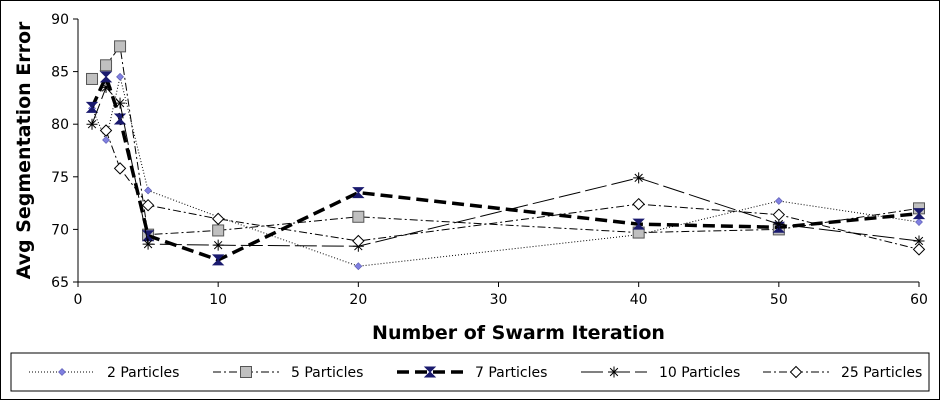  I want to click on legend-label: 2 Particles, so click(143, 373).